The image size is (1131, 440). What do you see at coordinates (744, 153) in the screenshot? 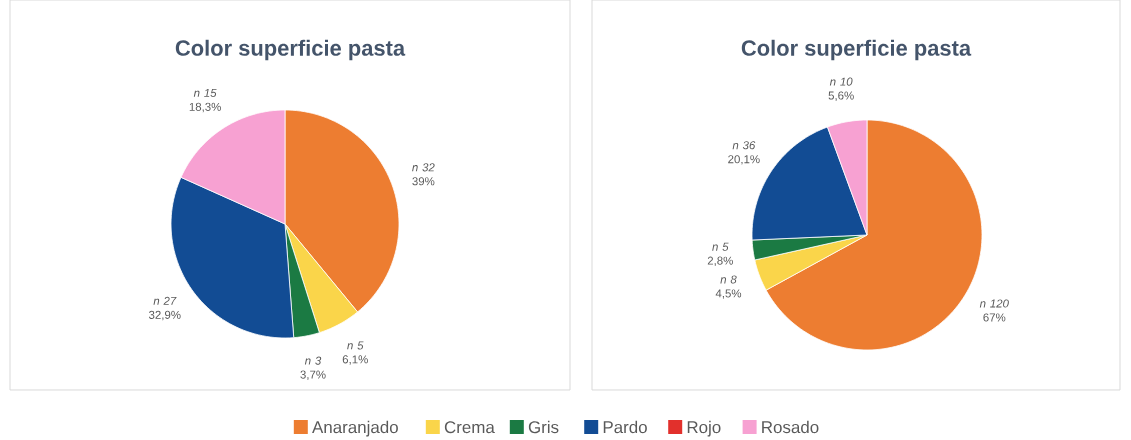
I see `data-label: n 36 20,1%` at bounding box center [744, 153].